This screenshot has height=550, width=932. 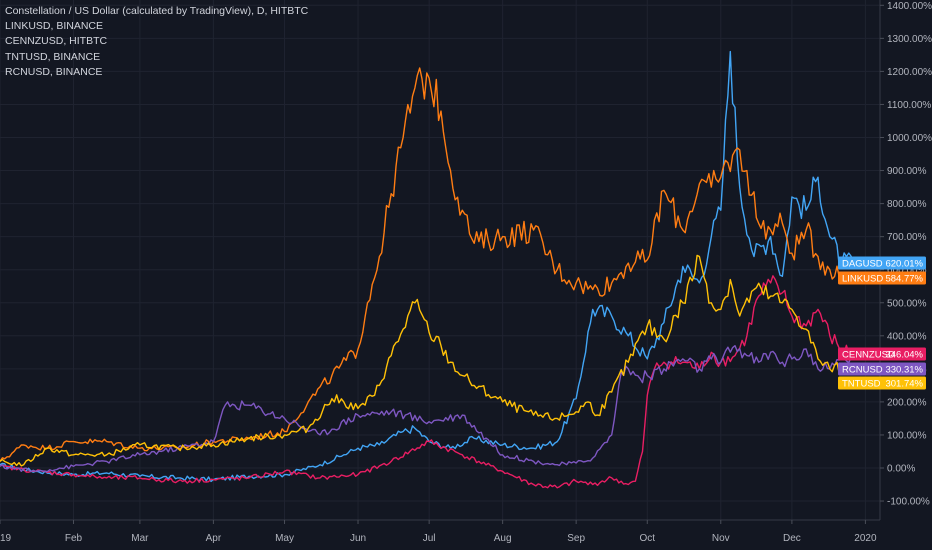 What do you see at coordinates (862, 278) in the screenshot?
I see `badge-symbol: LINKUSD` at bounding box center [862, 278].